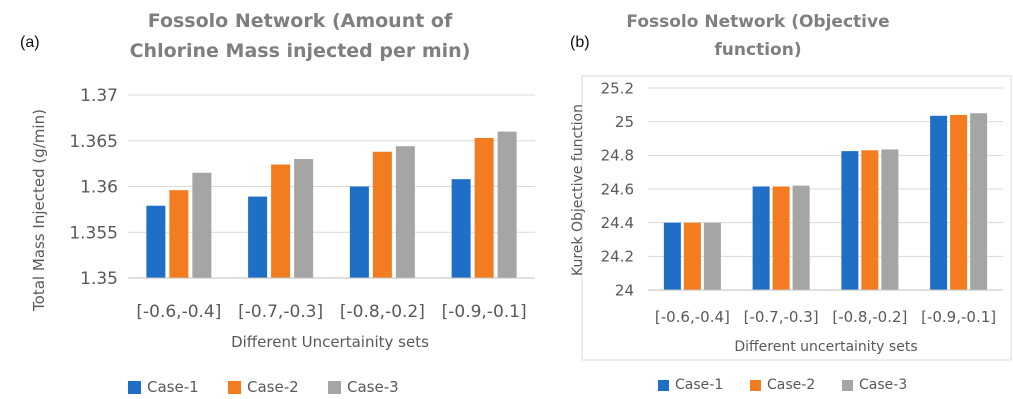 The width and height of the screenshot is (1013, 399). What do you see at coordinates (39, 210) in the screenshot?
I see `y-axis-title: Total Mass Injected (g/min)` at bounding box center [39, 210].